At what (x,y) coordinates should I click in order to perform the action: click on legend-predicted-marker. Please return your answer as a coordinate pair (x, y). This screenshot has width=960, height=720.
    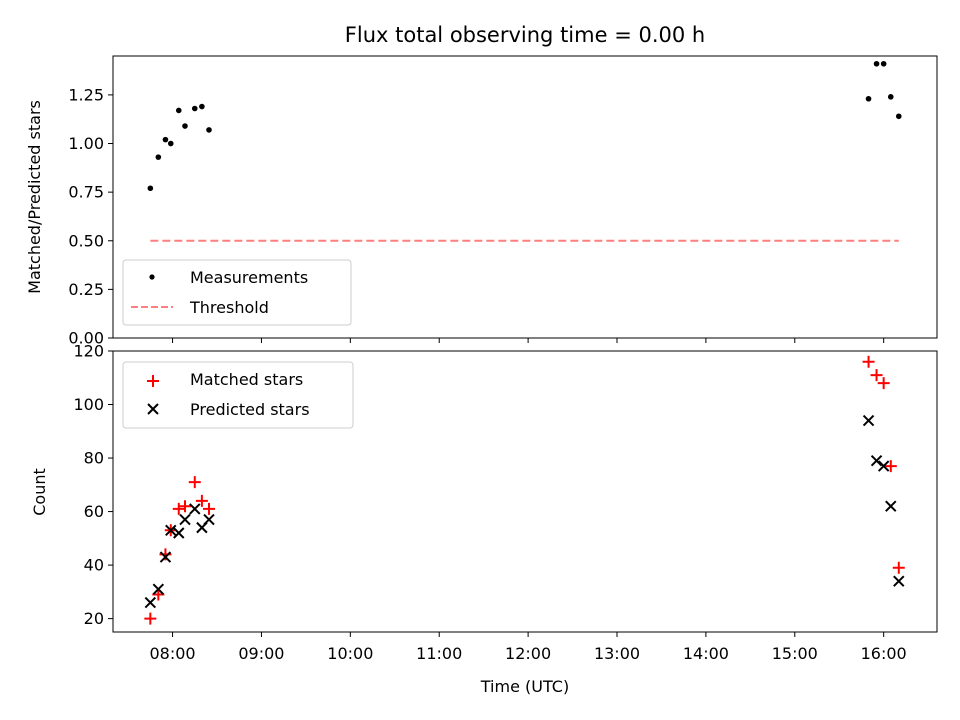
    Looking at the image, I should click on (153, 409).